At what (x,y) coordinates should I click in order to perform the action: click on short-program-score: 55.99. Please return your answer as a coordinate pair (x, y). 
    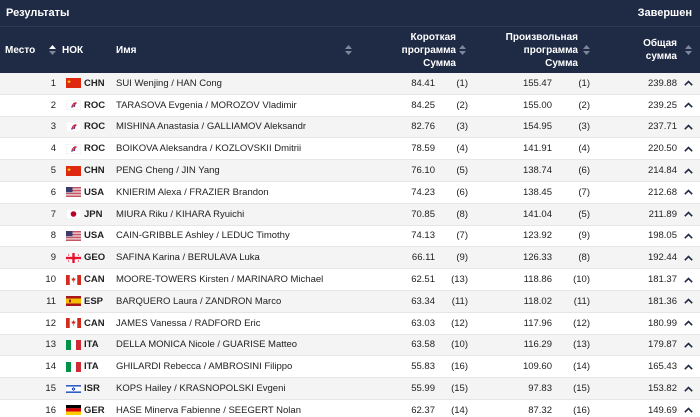
    Looking at the image, I should click on (423, 389).